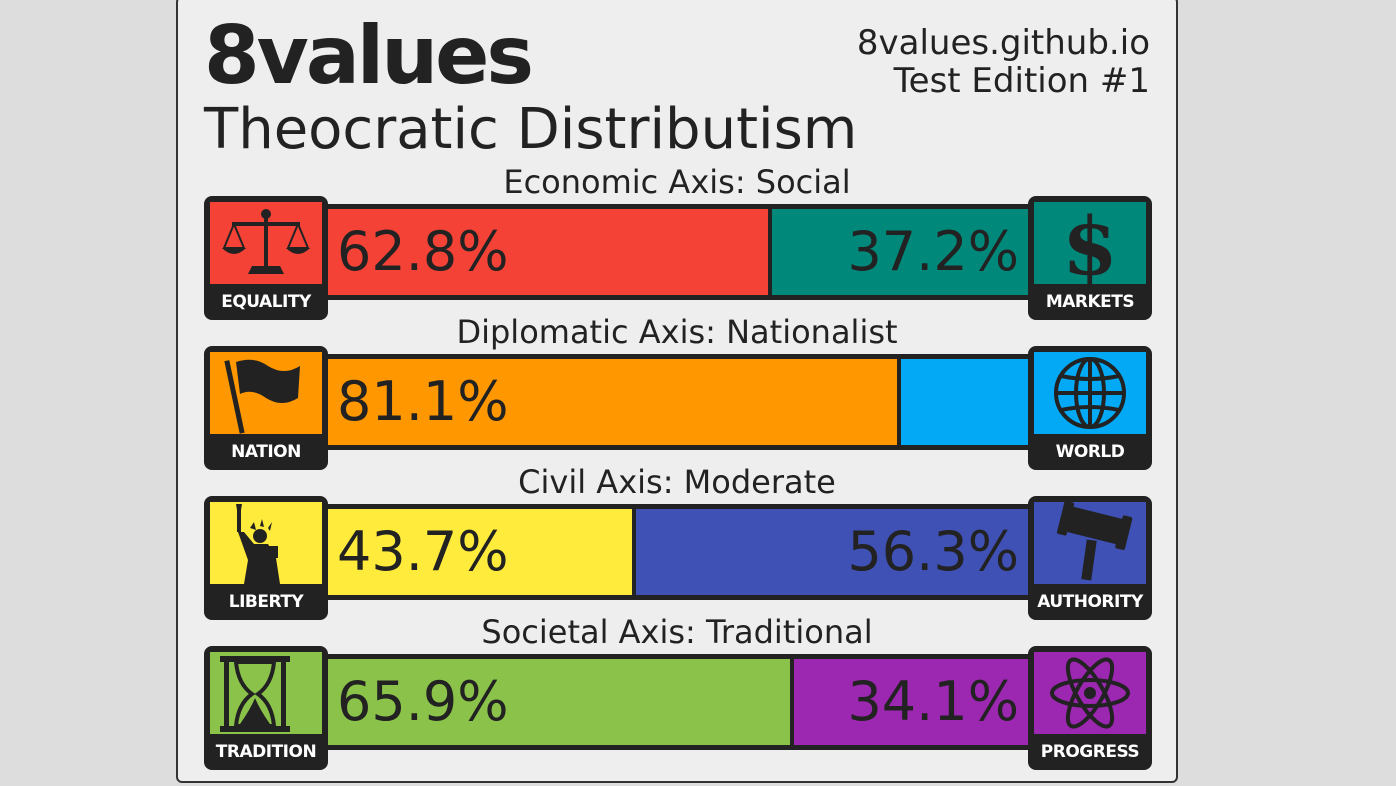 The height and width of the screenshot is (786, 1396). I want to click on axis-bar: 81.1%, so click(677, 402).